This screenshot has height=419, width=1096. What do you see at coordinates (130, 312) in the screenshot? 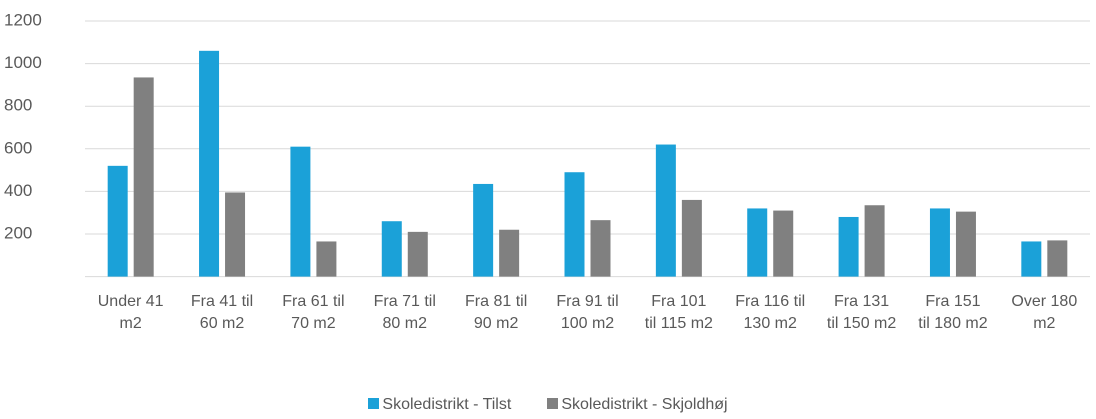
I see `x-tick-label: Under 41 m2` at bounding box center [130, 312].